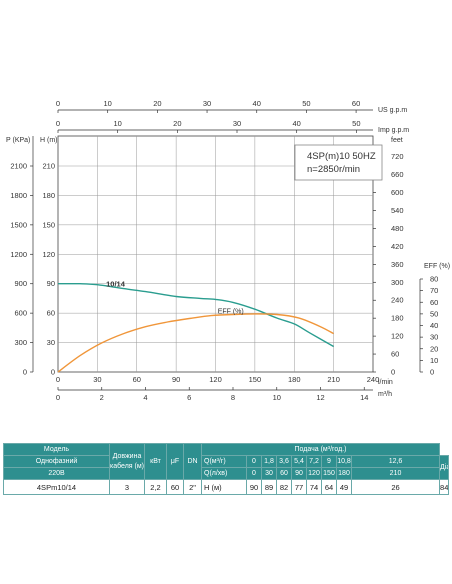 The height and width of the screenshot is (584, 452). What do you see at coordinates (434, 279) in the screenshot?
I see `eff-tick-label: 80` at bounding box center [434, 279].